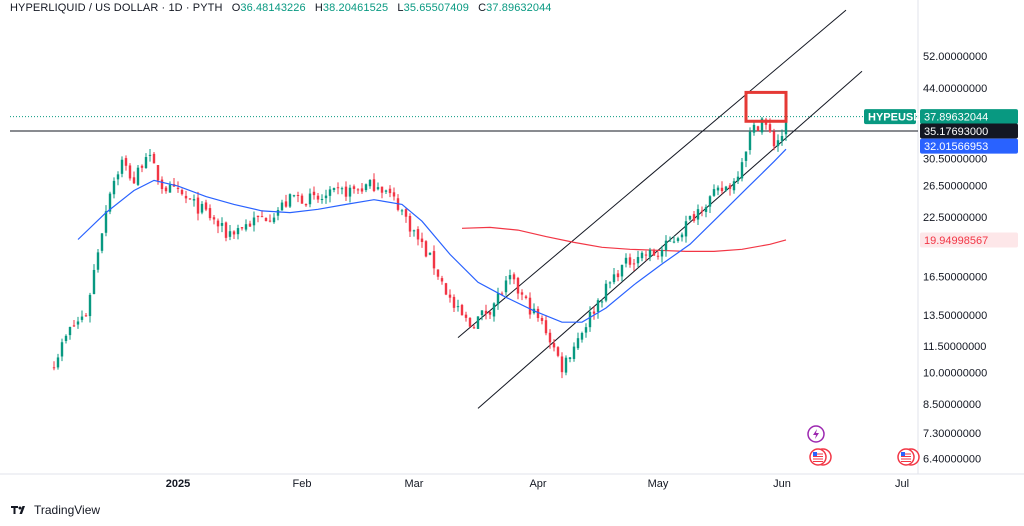 Image resolution: width=1024 pixels, height=526 pixels. What do you see at coordinates (969, 146) in the screenshot?
I see `price-label-ma-fast: 32.01566953` at bounding box center [969, 146].